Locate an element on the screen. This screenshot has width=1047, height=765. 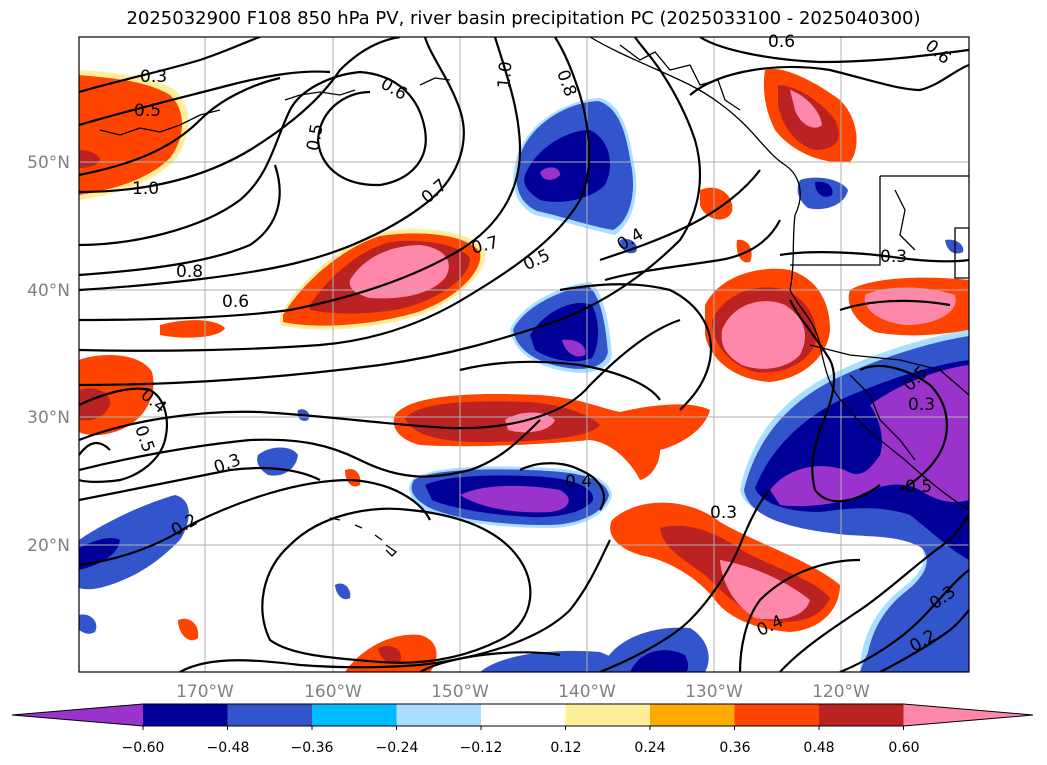
lon-label-150w: 150°W is located at coordinates (460, 692).